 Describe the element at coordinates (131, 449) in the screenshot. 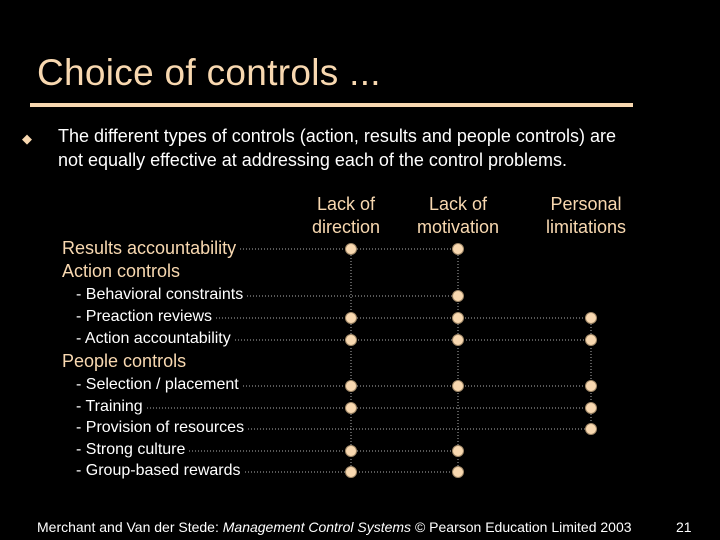

I see `row-label: - Strong culture` at that location.